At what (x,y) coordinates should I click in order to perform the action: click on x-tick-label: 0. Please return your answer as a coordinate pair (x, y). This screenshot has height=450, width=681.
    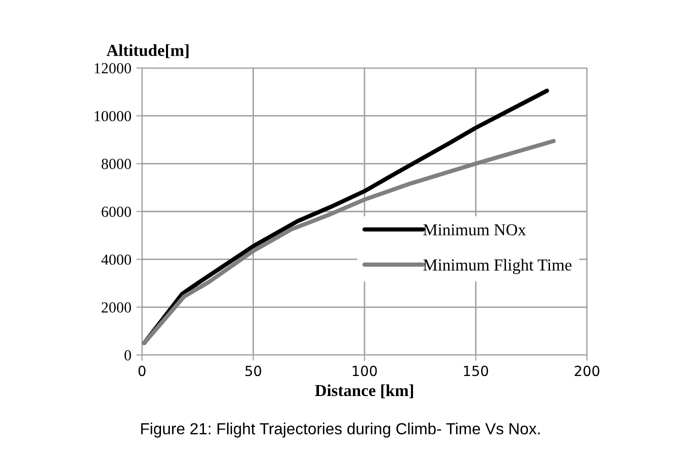
    Looking at the image, I should click on (142, 371).